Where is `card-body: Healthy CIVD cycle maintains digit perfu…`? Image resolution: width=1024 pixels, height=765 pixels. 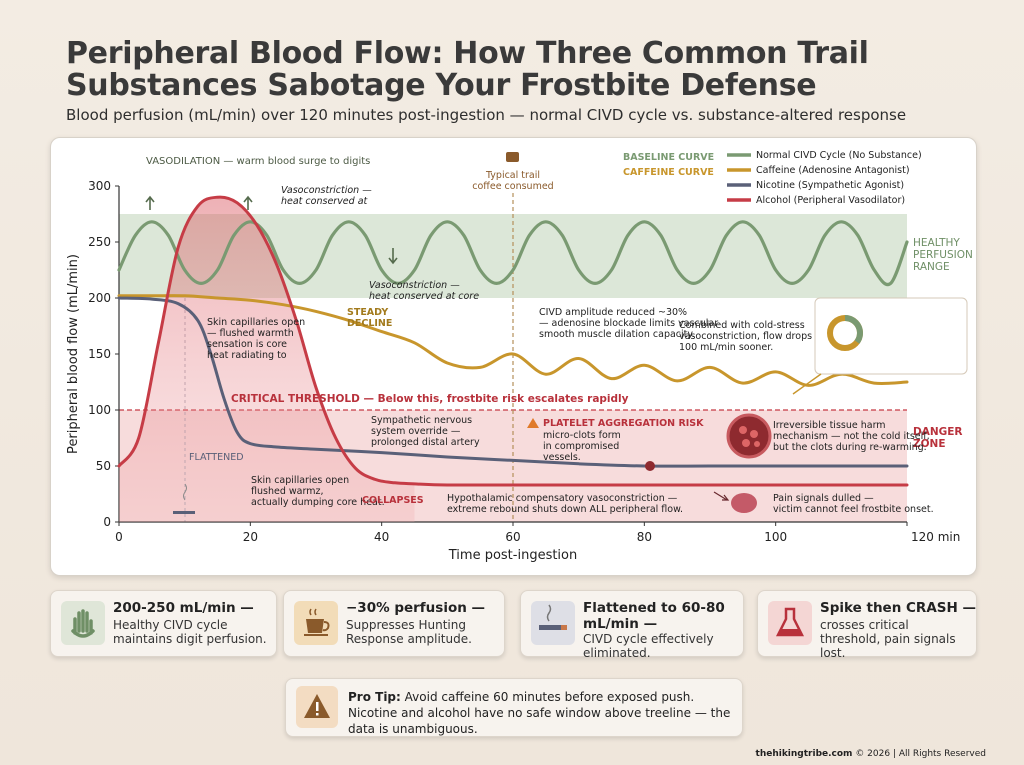 card-body: Healthy CIVD cycle maintains digit perfu… is located at coordinates (190, 632).